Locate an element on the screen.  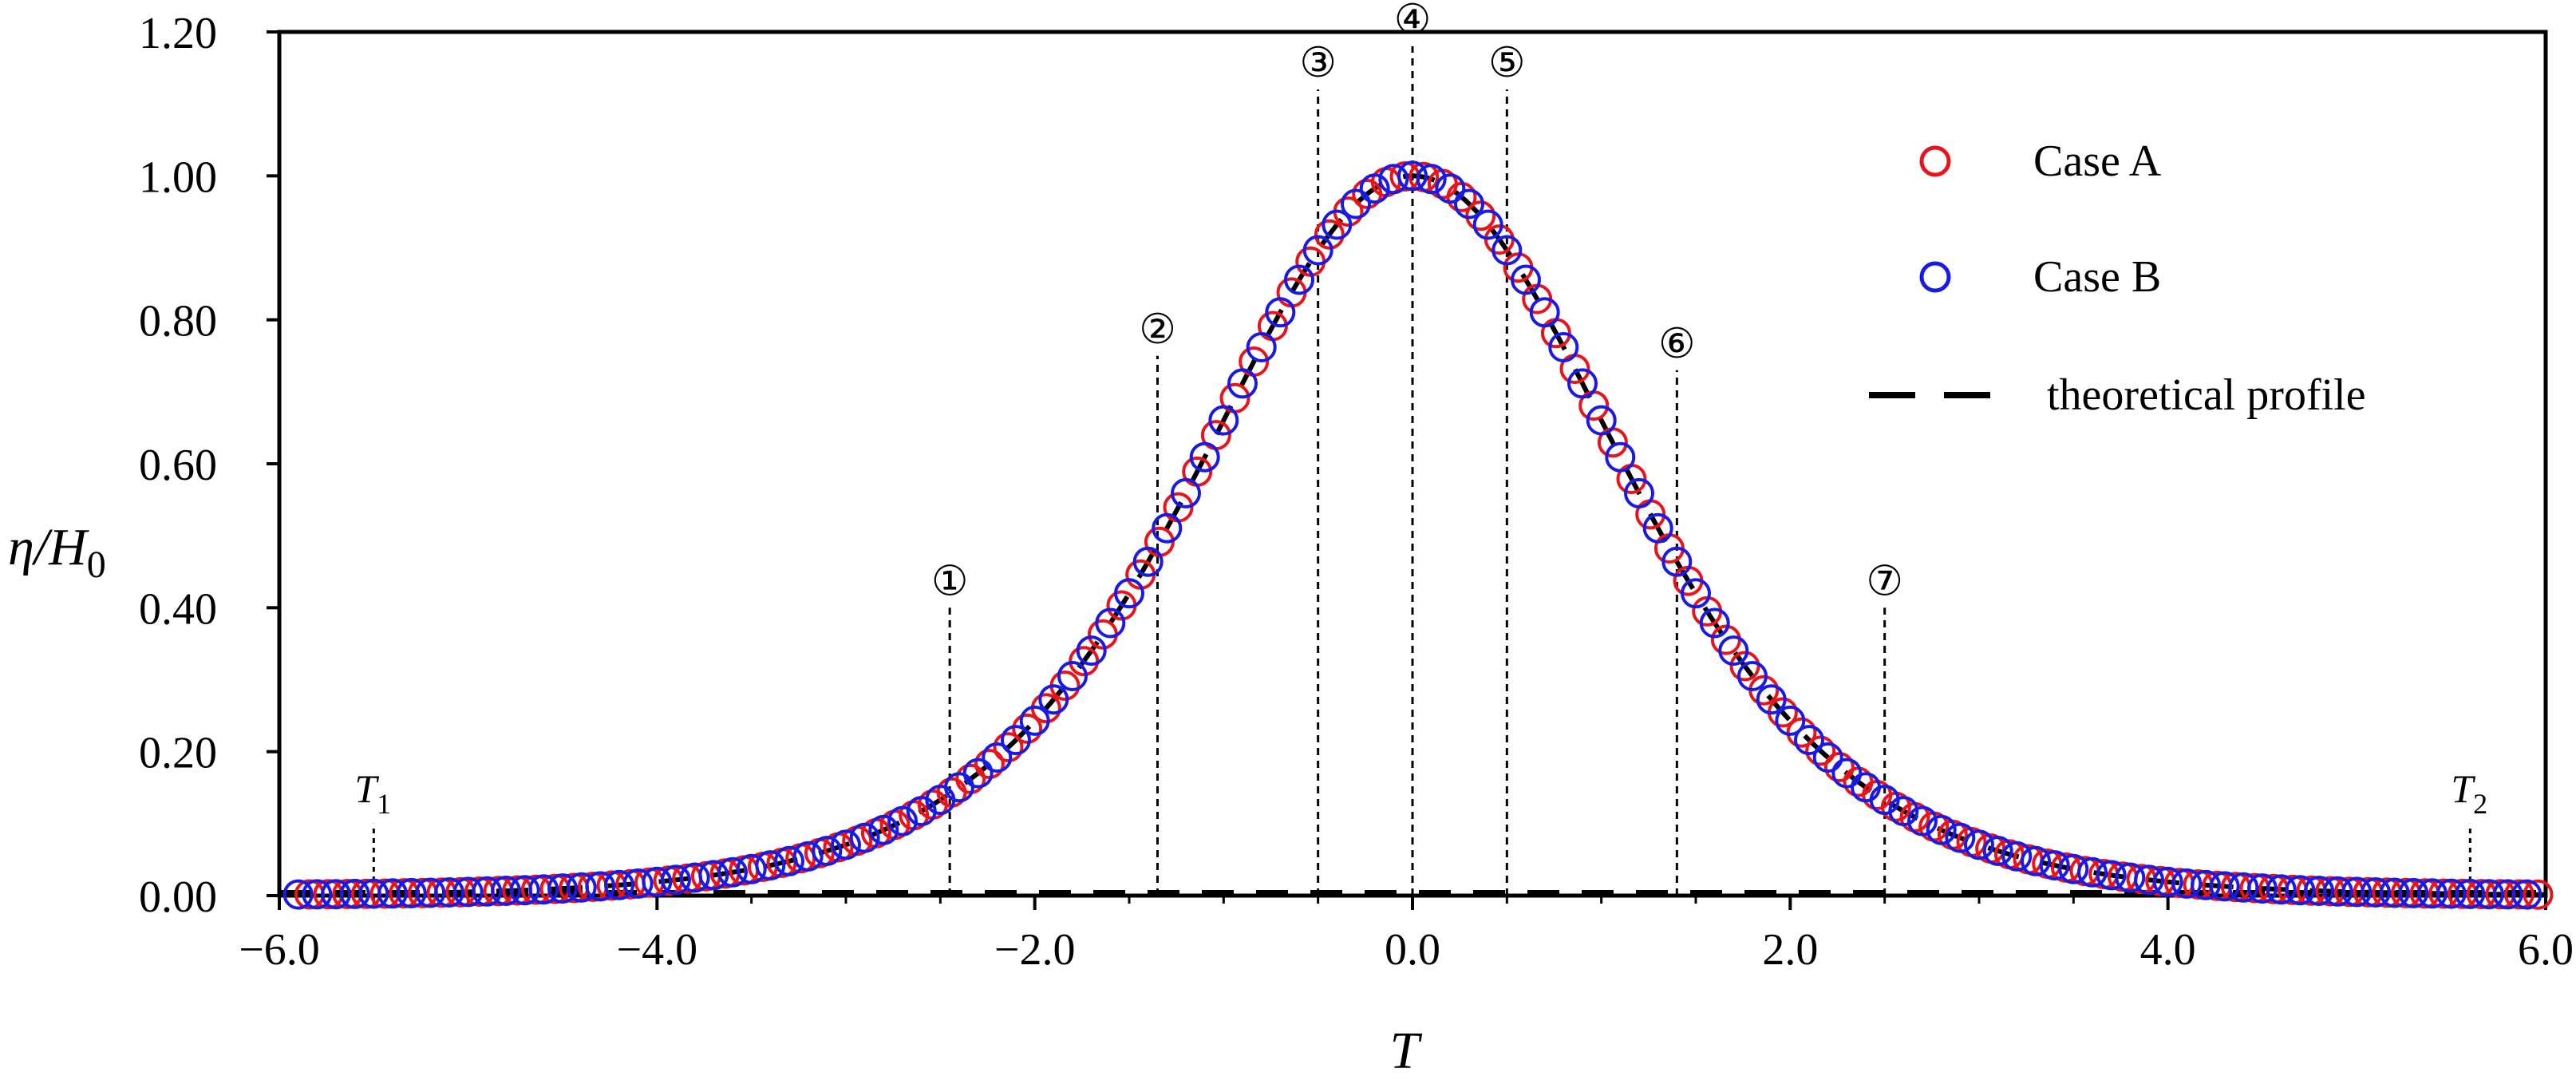
phase-marker-label: ④ is located at coordinates (1413, 21).